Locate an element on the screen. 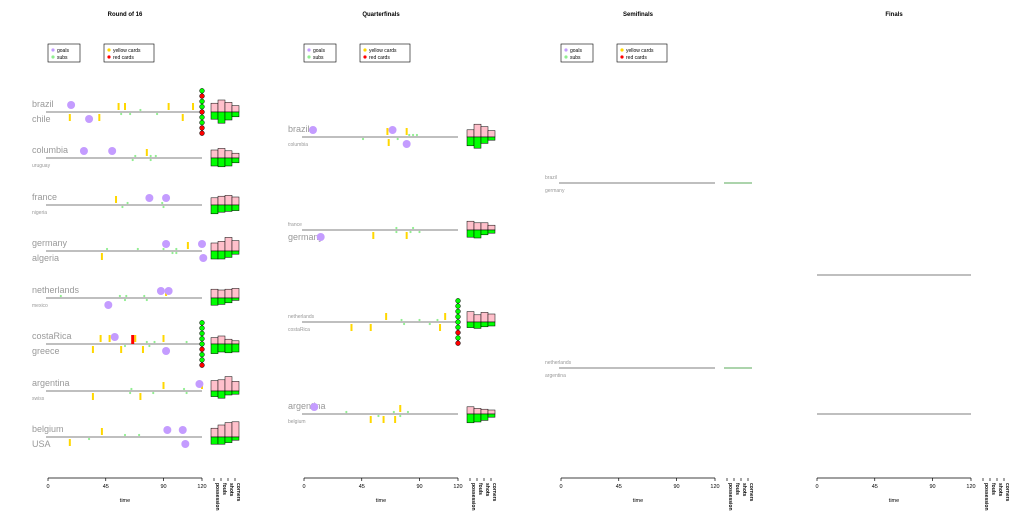 The height and width of the screenshot is (512, 1024). x-axis-title: time is located at coordinates (638, 501).